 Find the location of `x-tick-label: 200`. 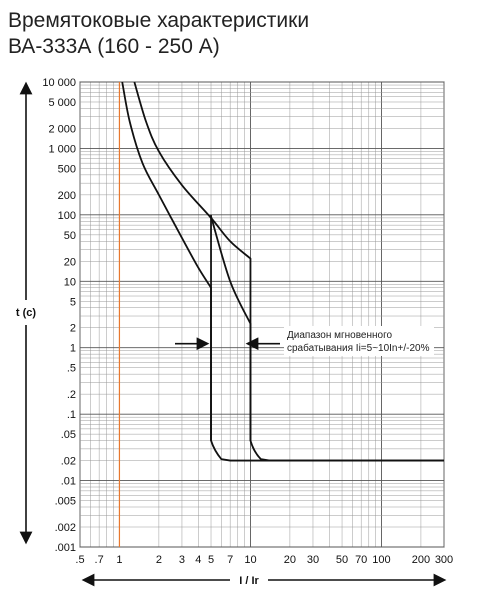

x-tick-label: 200 is located at coordinates (421, 560).